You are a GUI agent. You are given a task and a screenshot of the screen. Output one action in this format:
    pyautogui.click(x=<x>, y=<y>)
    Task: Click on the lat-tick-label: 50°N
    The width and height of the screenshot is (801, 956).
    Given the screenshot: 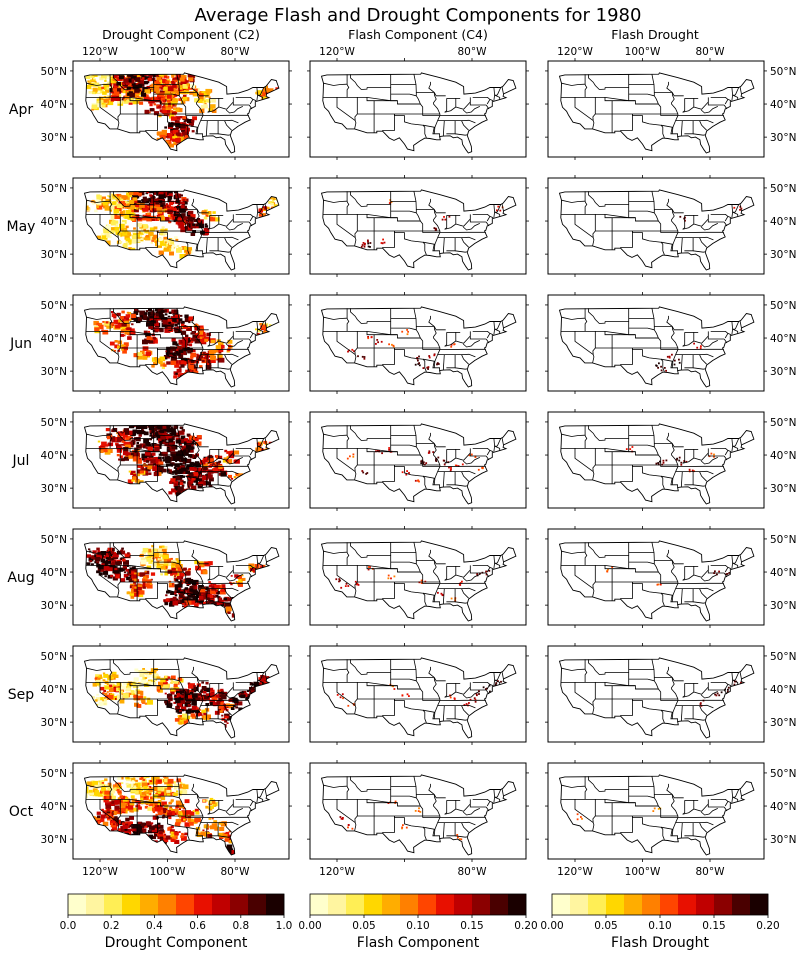 What is the action you would take?
    pyautogui.click(x=54, y=306)
    